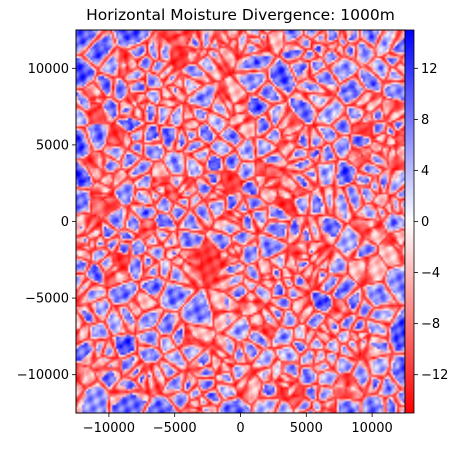  Describe the element at coordinates (48, 69) in the screenshot. I see `y-tick-label: 10000` at that location.